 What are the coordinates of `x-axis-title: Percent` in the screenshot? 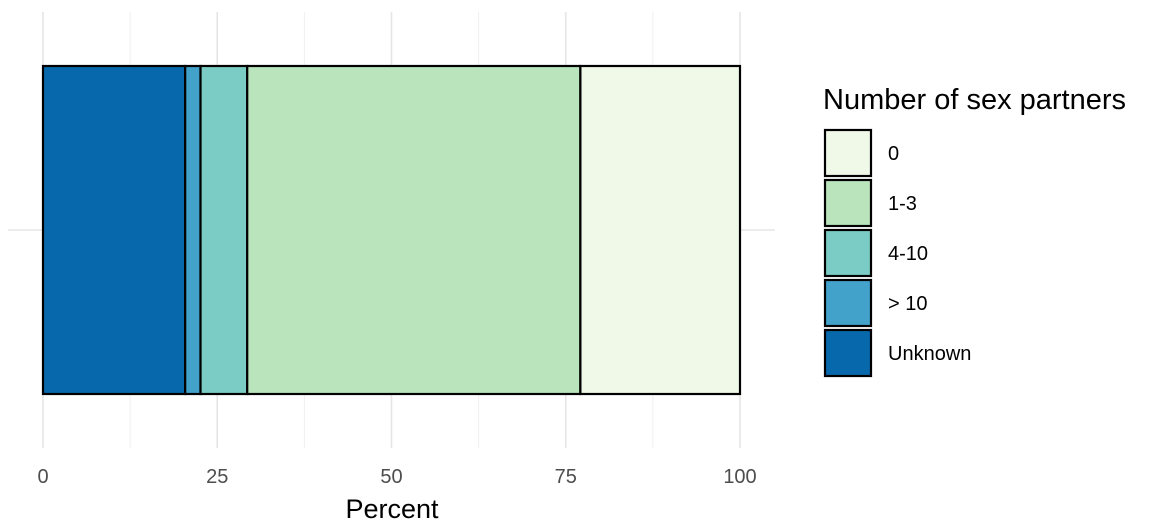 It's located at (392, 509).